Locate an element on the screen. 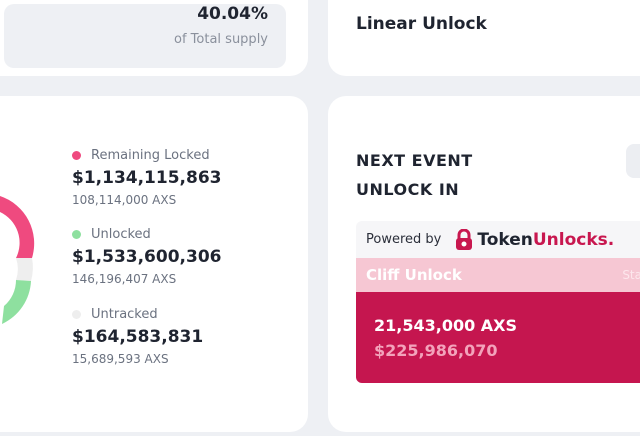 The width and height of the screenshot is (640, 436). legend-item-unlocked: Unlocked $1,533,600,306 146,196,407 AXS is located at coordinates (147, 256).